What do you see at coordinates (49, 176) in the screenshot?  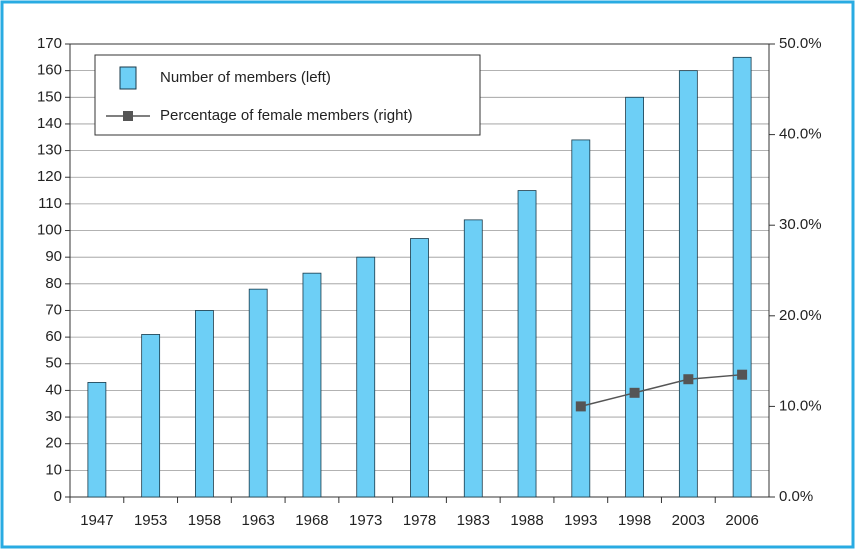 I see `y-tick-label: 120` at bounding box center [49, 176].